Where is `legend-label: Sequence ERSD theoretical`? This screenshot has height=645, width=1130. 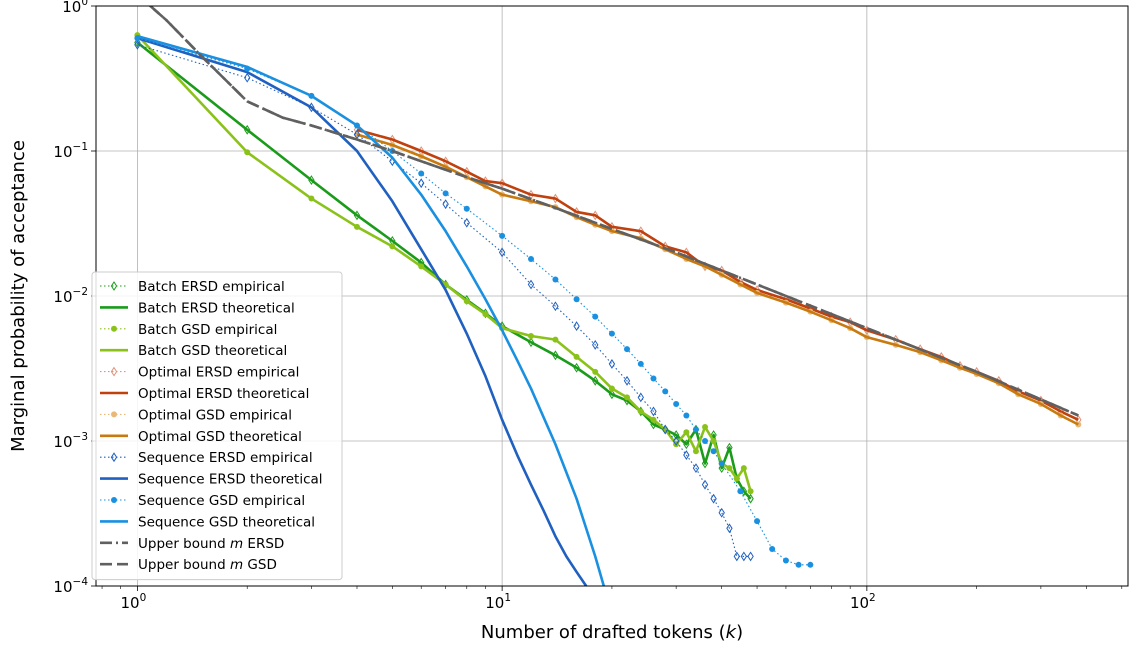
legend-label: Sequence ERSD theoretical is located at coordinates (230, 480).